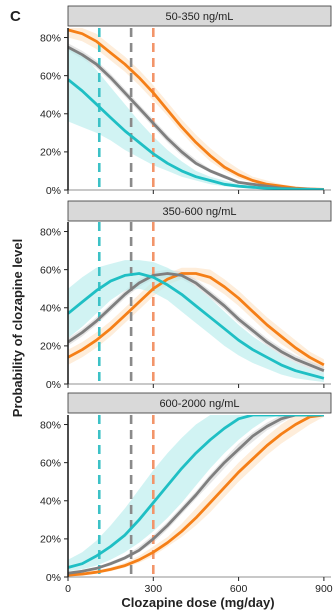  I want to click on panel-letter: C, so click(15, 16).